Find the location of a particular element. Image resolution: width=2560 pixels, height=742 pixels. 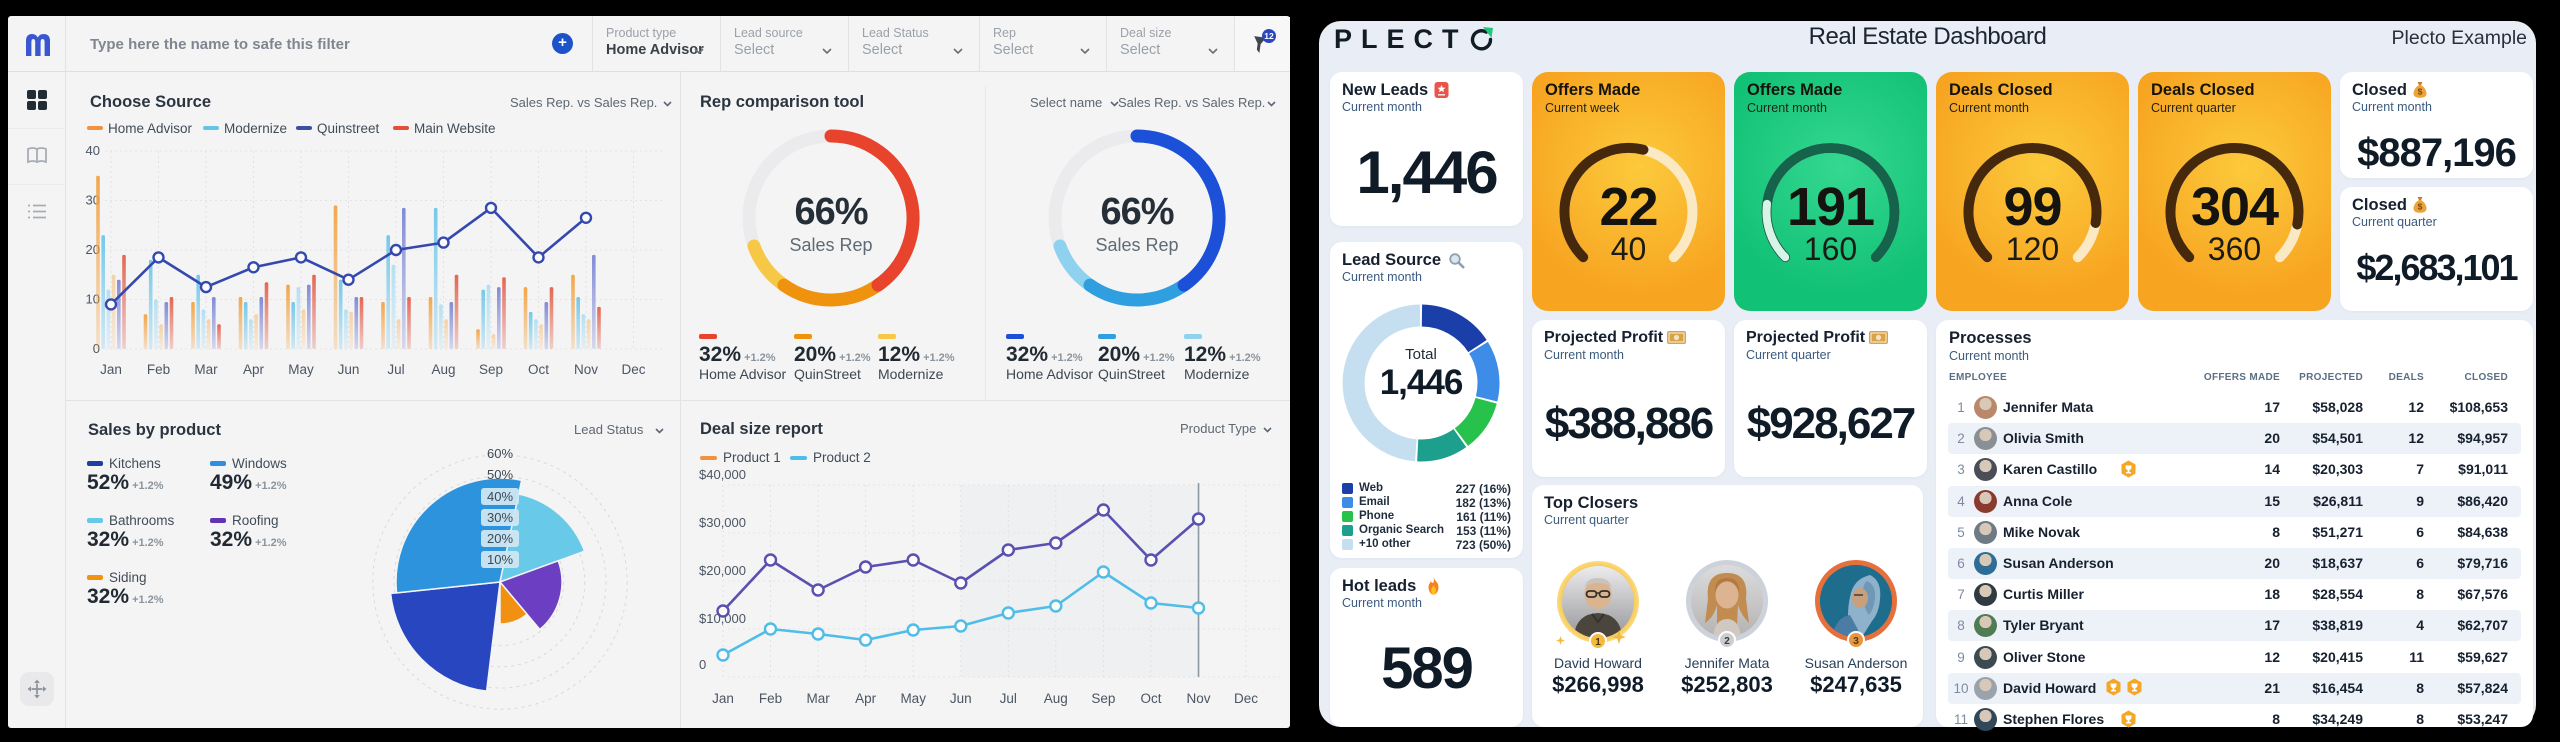

svg-text: 60% is located at coordinates (500, 453).